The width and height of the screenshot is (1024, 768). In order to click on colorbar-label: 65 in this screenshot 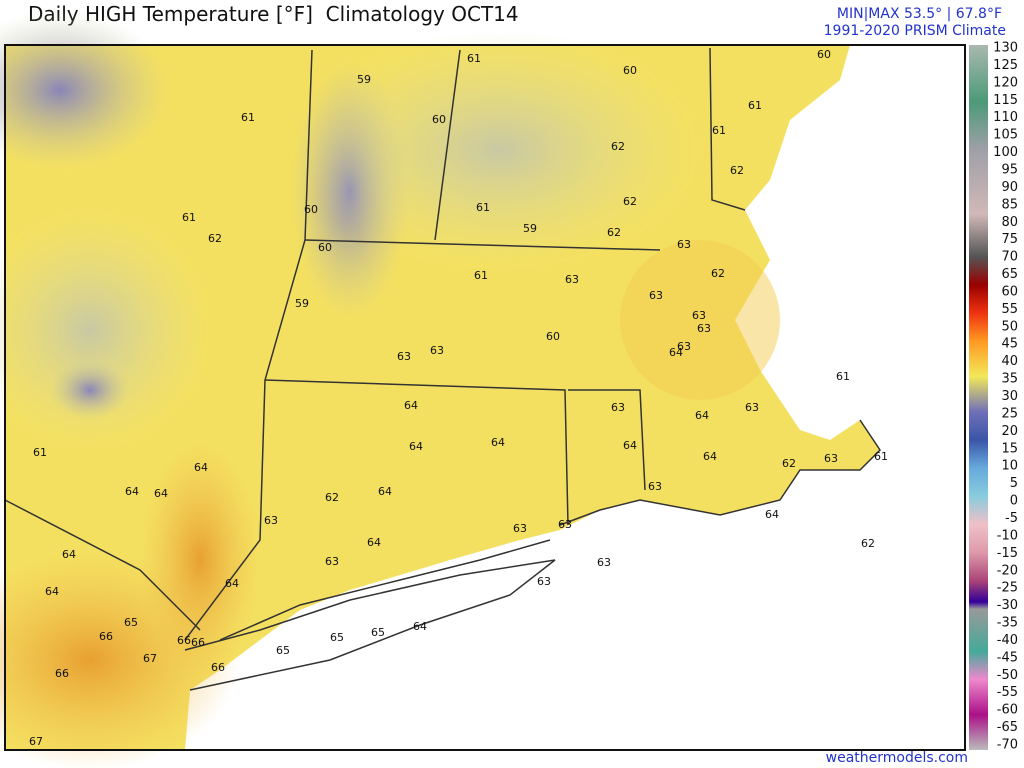, I will do `click(1009, 274)`.